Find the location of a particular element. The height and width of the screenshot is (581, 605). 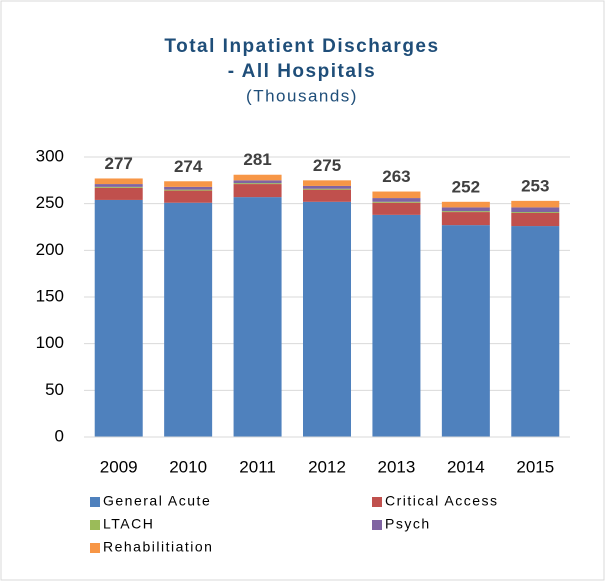

y-tick-label: 100 is located at coordinates (50, 342).